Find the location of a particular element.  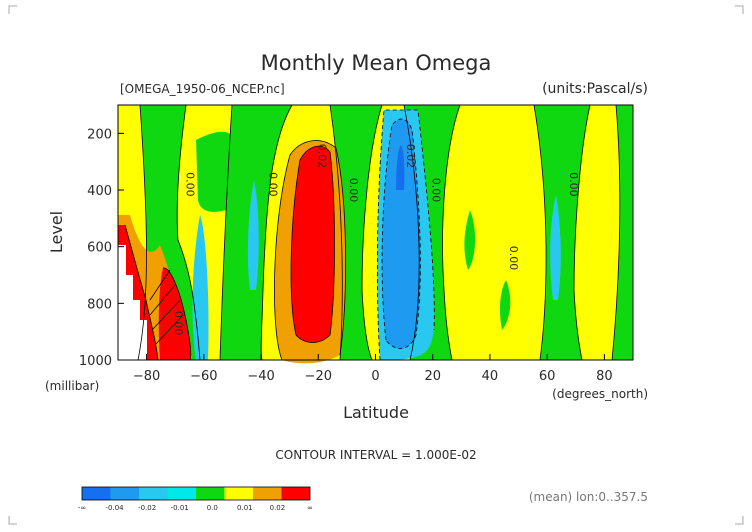

chart-title: Monthly Mean Omega is located at coordinates (376, 63).